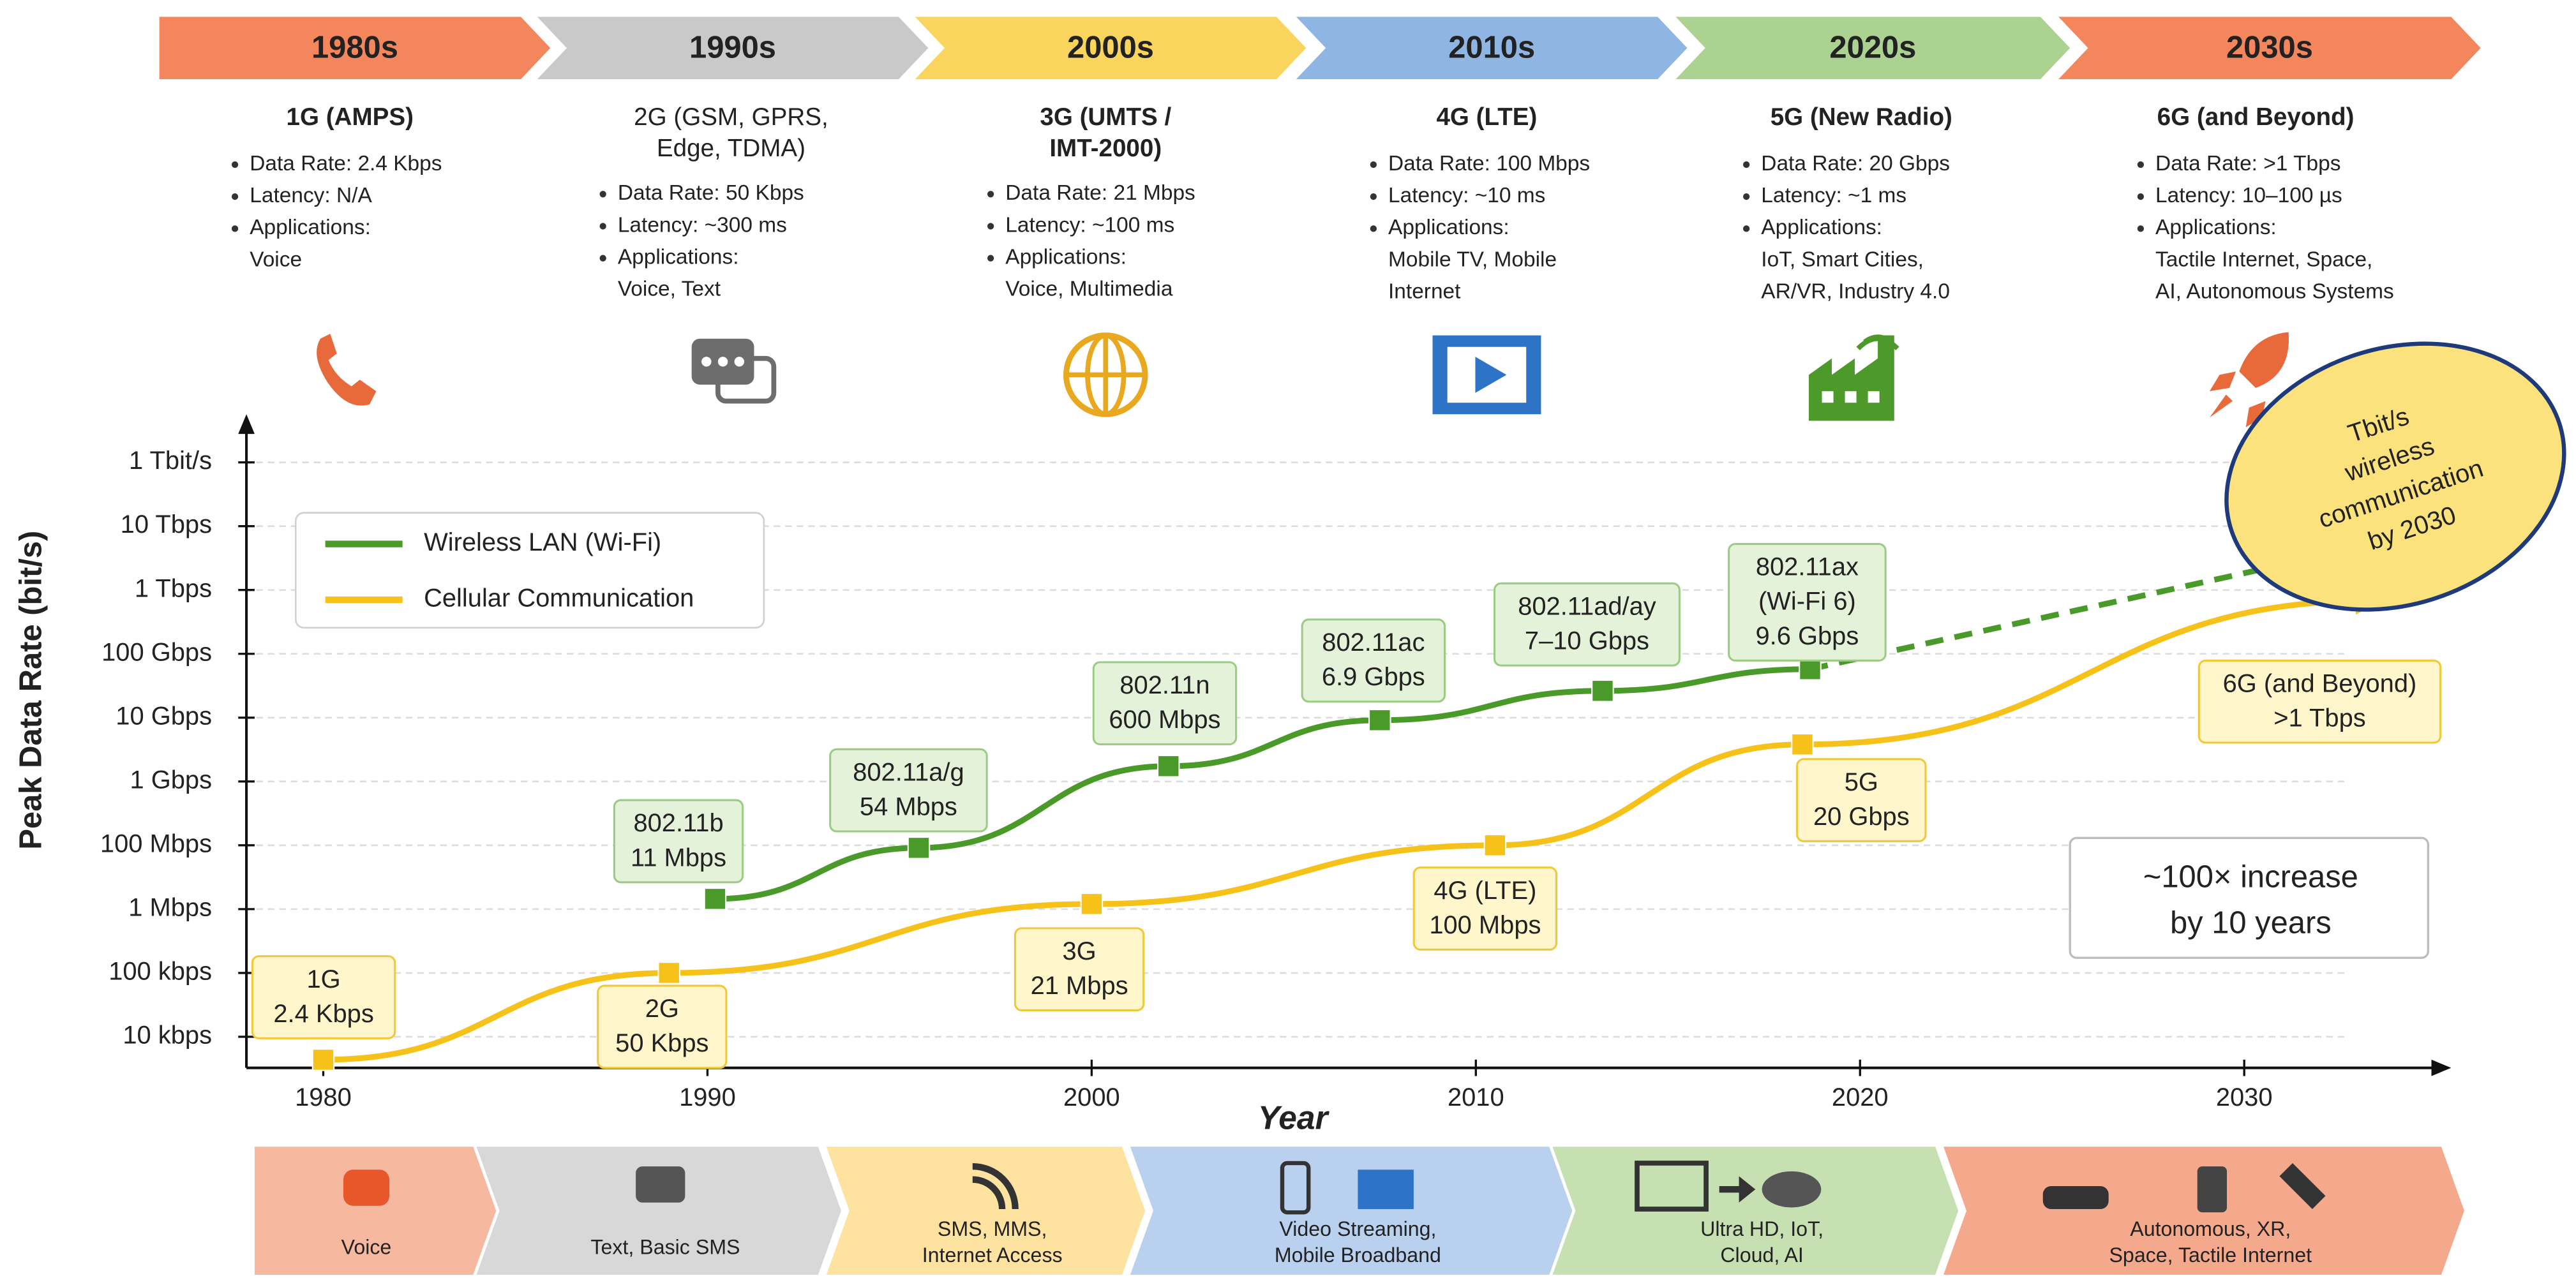 Image resolution: width=2576 pixels, height=1285 pixels. I want to click on x-tick-label: 1980, so click(323, 1097).